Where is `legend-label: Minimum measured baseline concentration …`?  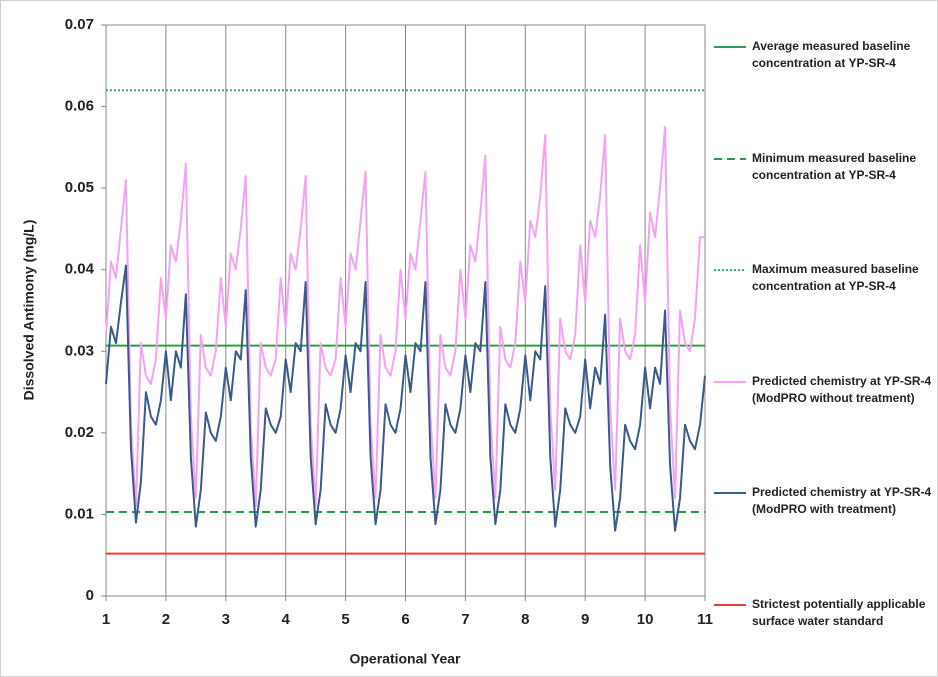 legend-label: Minimum measured baseline concentration … is located at coordinates (834, 166).